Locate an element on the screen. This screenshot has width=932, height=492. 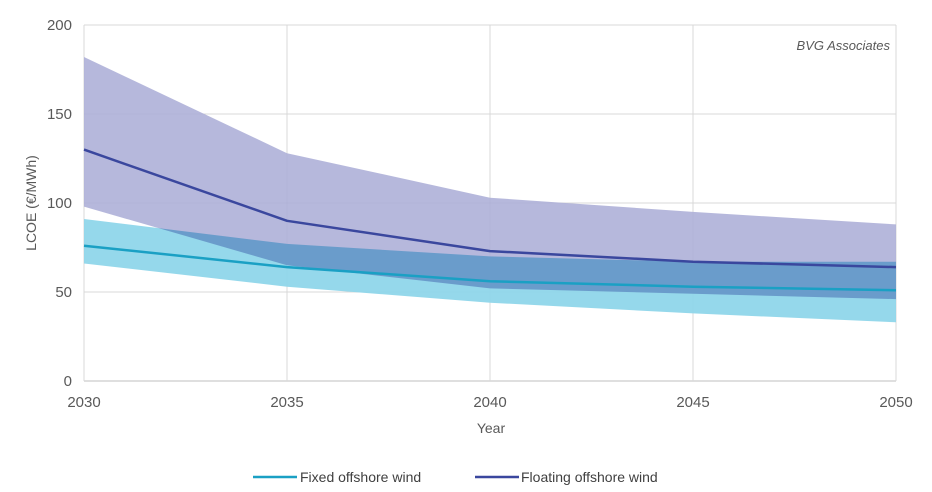
y-tick-150: 150 is located at coordinates (59, 114).